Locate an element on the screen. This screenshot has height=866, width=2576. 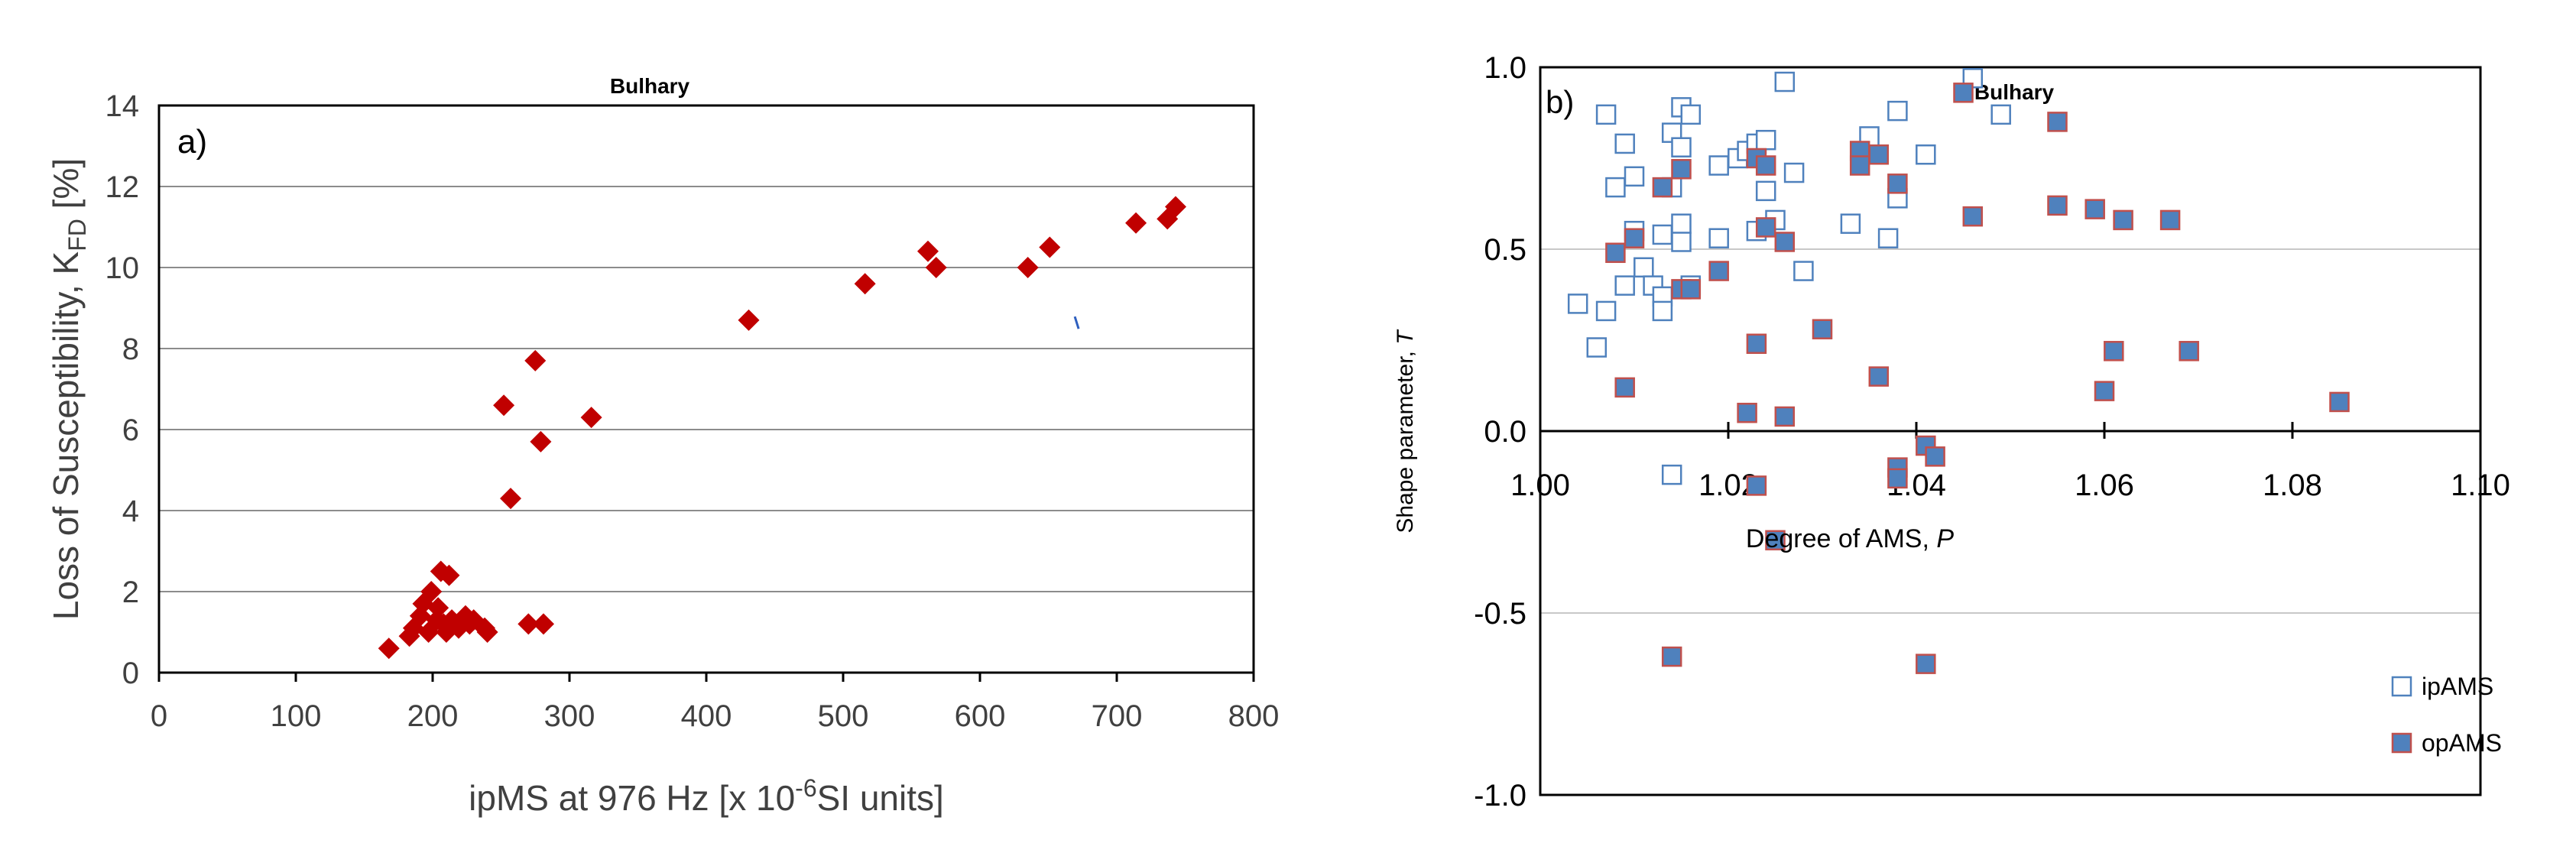
legend-ipams-label: ipAMS is located at coordinates (2457, 686).